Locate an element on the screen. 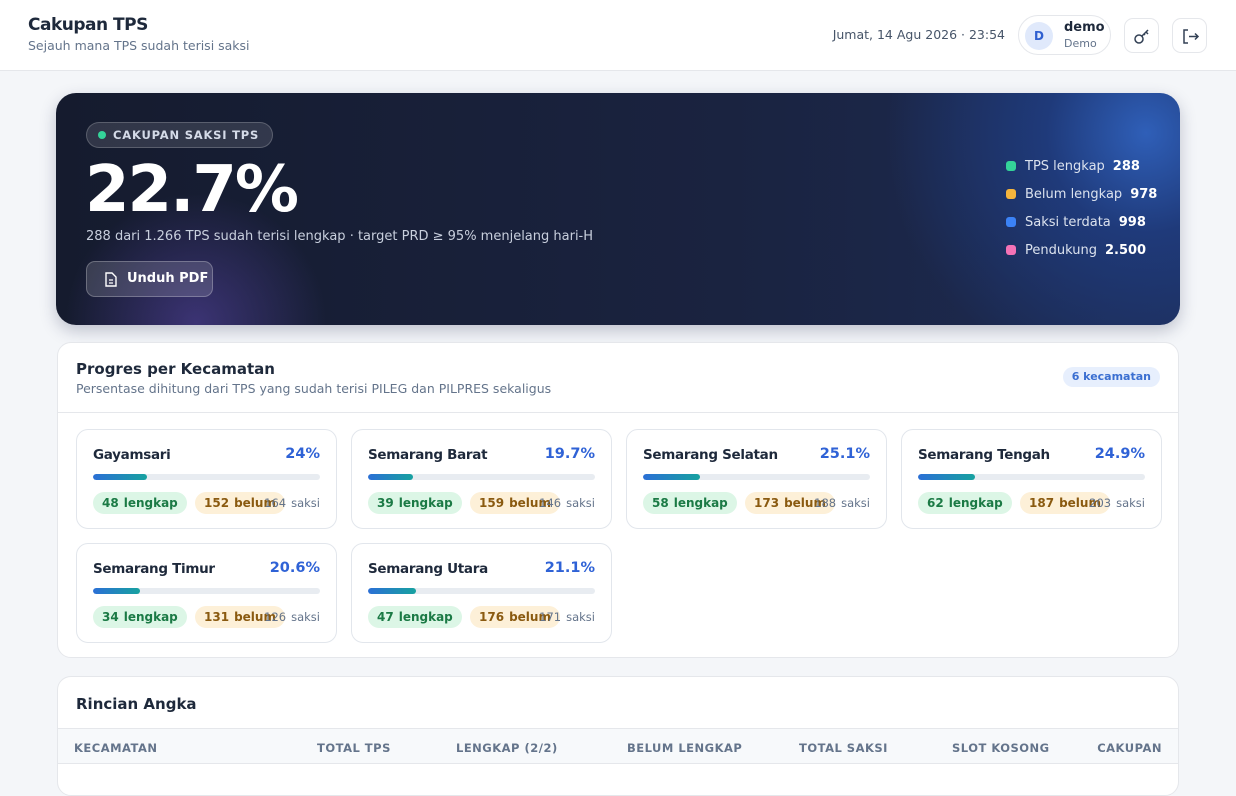 The height and width of the screenshot is (796, 1236). stat-row: Pendukung 2.500 is located at coordinates (1076, 250).